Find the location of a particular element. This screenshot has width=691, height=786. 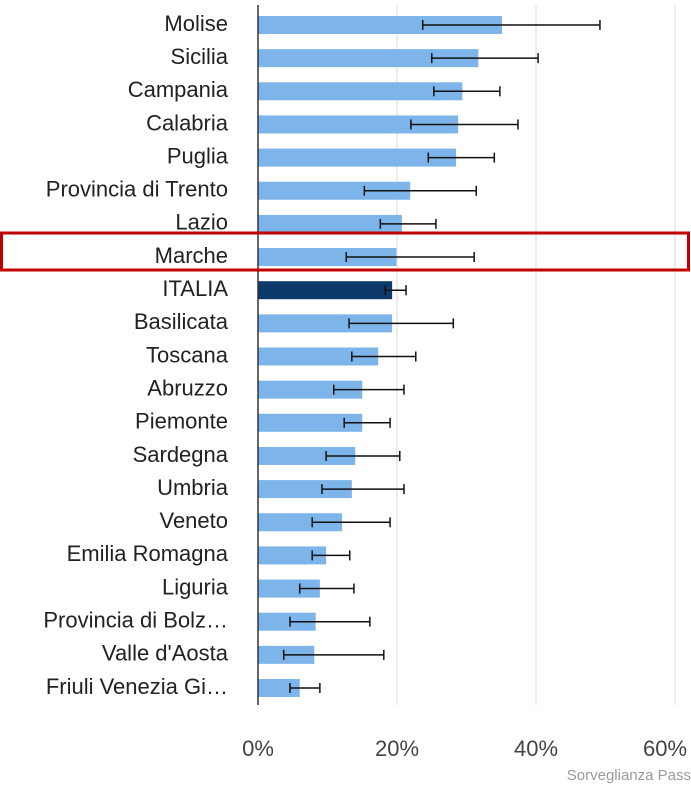

x-tick-label: 60% is located at coordinates (665, 748).